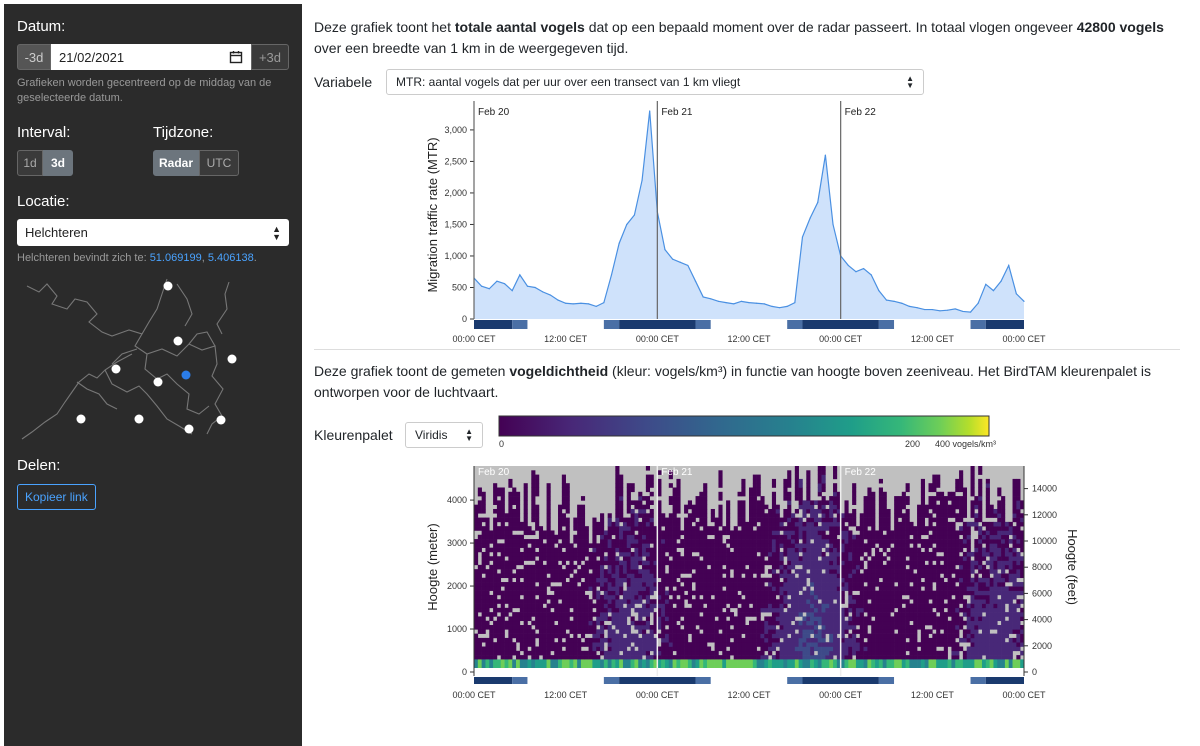  I want to click on palette-select: Viridis ▲ ▼, so click(444, 435).